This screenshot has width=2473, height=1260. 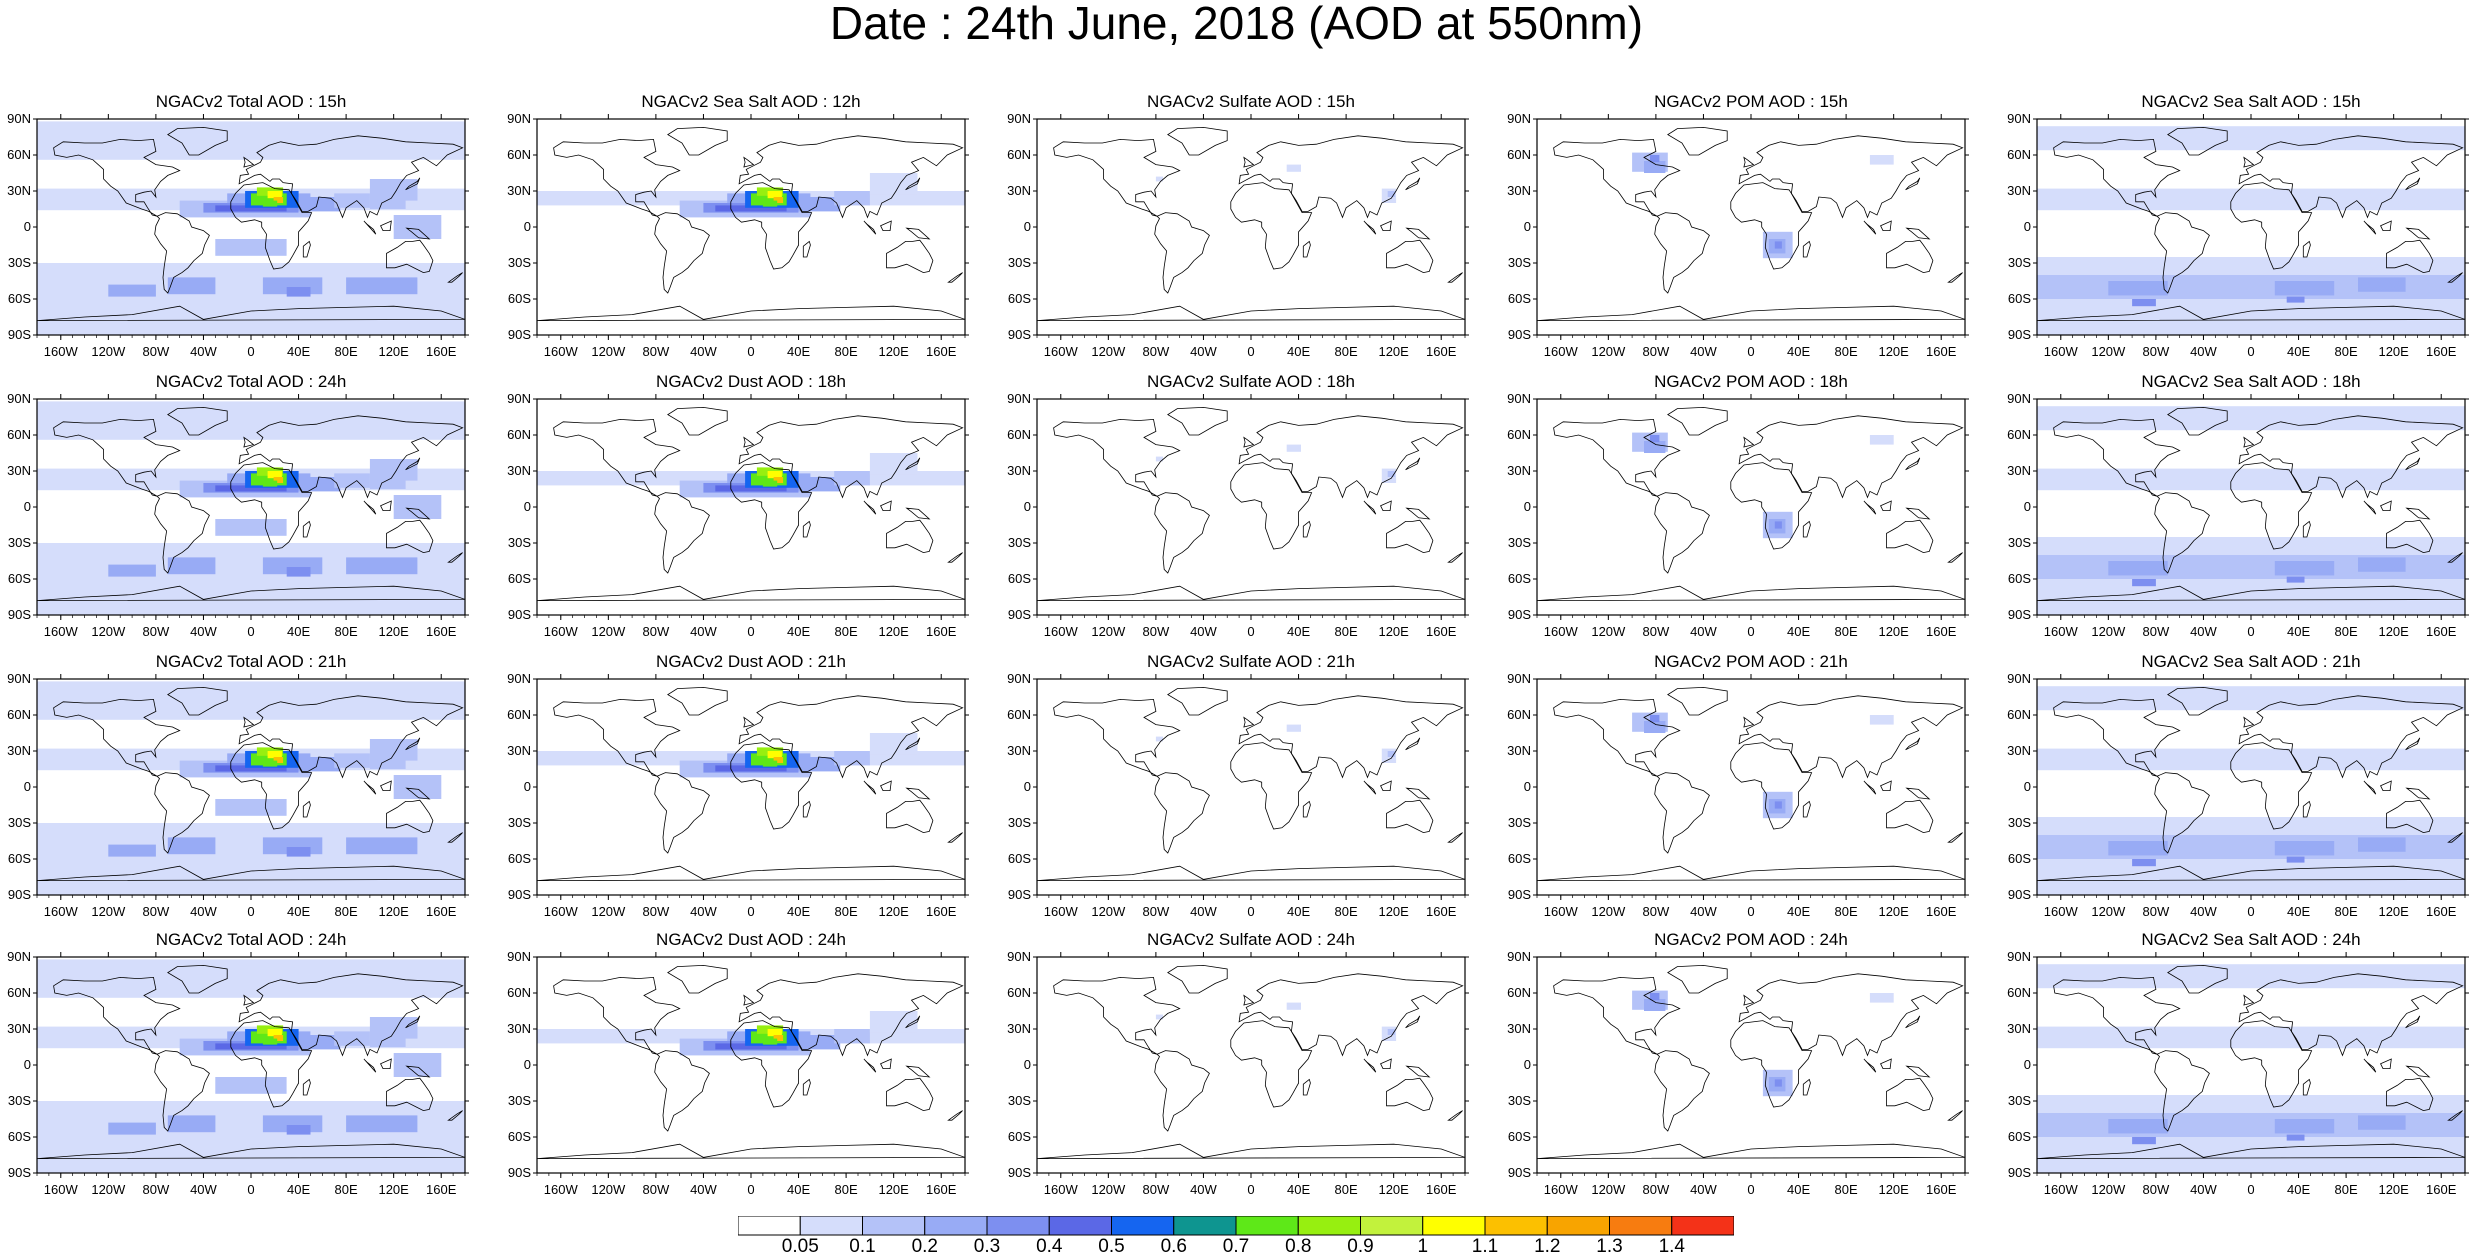 What do you see at coordinates (1251, 1065) in the screenshot?
I see `map-frame` at bounding box center [1251, 1065].